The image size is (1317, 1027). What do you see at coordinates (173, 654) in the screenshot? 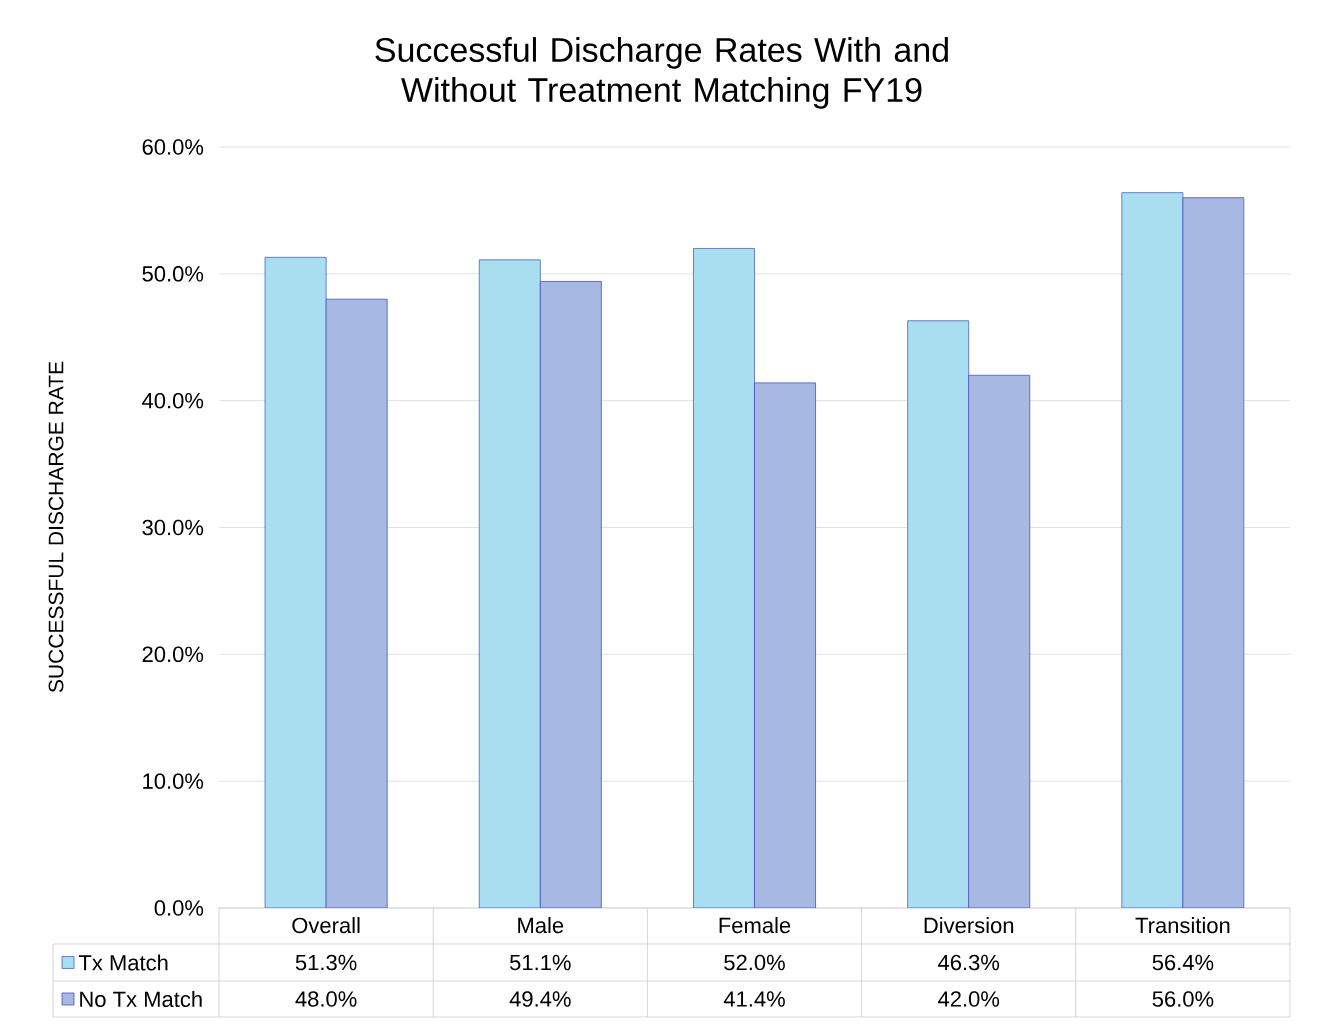
I see `y-tick-label: 20.0%` at bounding box center [173, 654].